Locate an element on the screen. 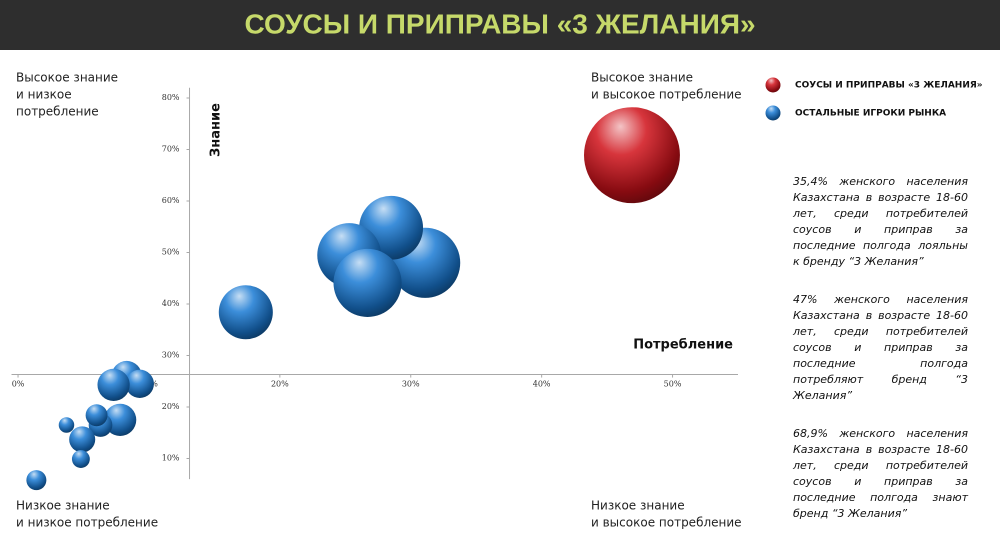 This screenshot has width=1000, height=543. y-tick-label: 70% is located at coordinates (171, 149).